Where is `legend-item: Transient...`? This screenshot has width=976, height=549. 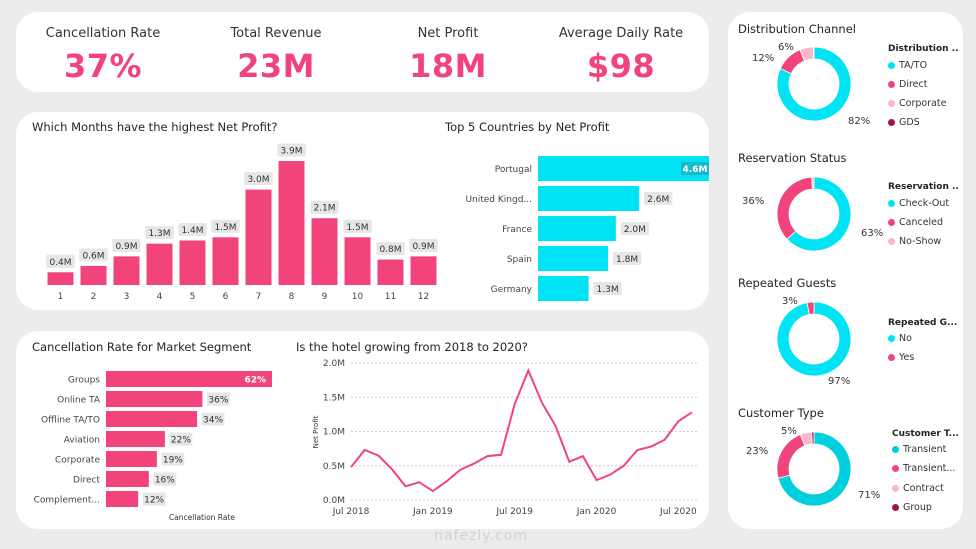
legend-item: Transient... is located at coordinates (927, 468).